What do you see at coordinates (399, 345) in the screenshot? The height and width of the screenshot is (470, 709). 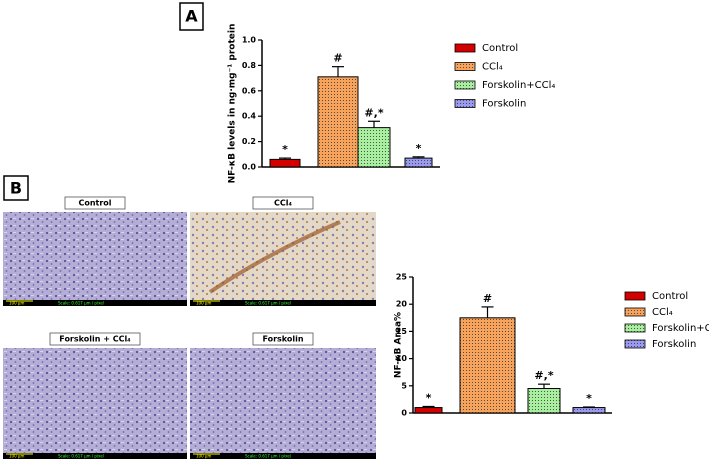 I see `y-axis-label: NF-κB Area%` at bounding box center [399, 345].